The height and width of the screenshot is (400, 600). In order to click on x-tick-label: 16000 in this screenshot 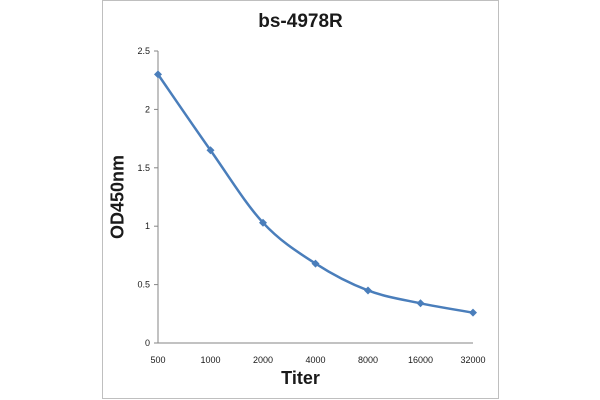, I will do `click(420, 360)`.